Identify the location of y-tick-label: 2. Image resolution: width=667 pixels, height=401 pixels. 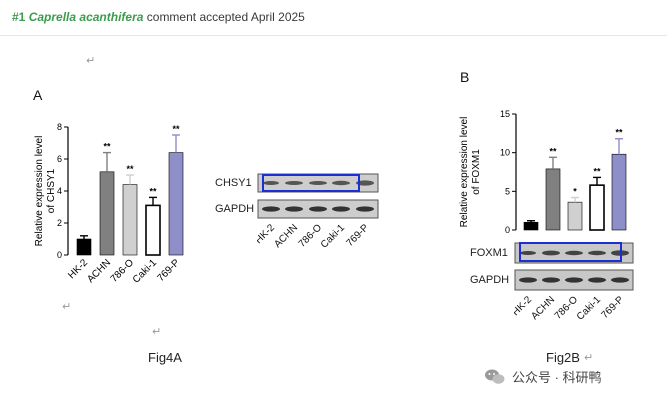
(59, 223).